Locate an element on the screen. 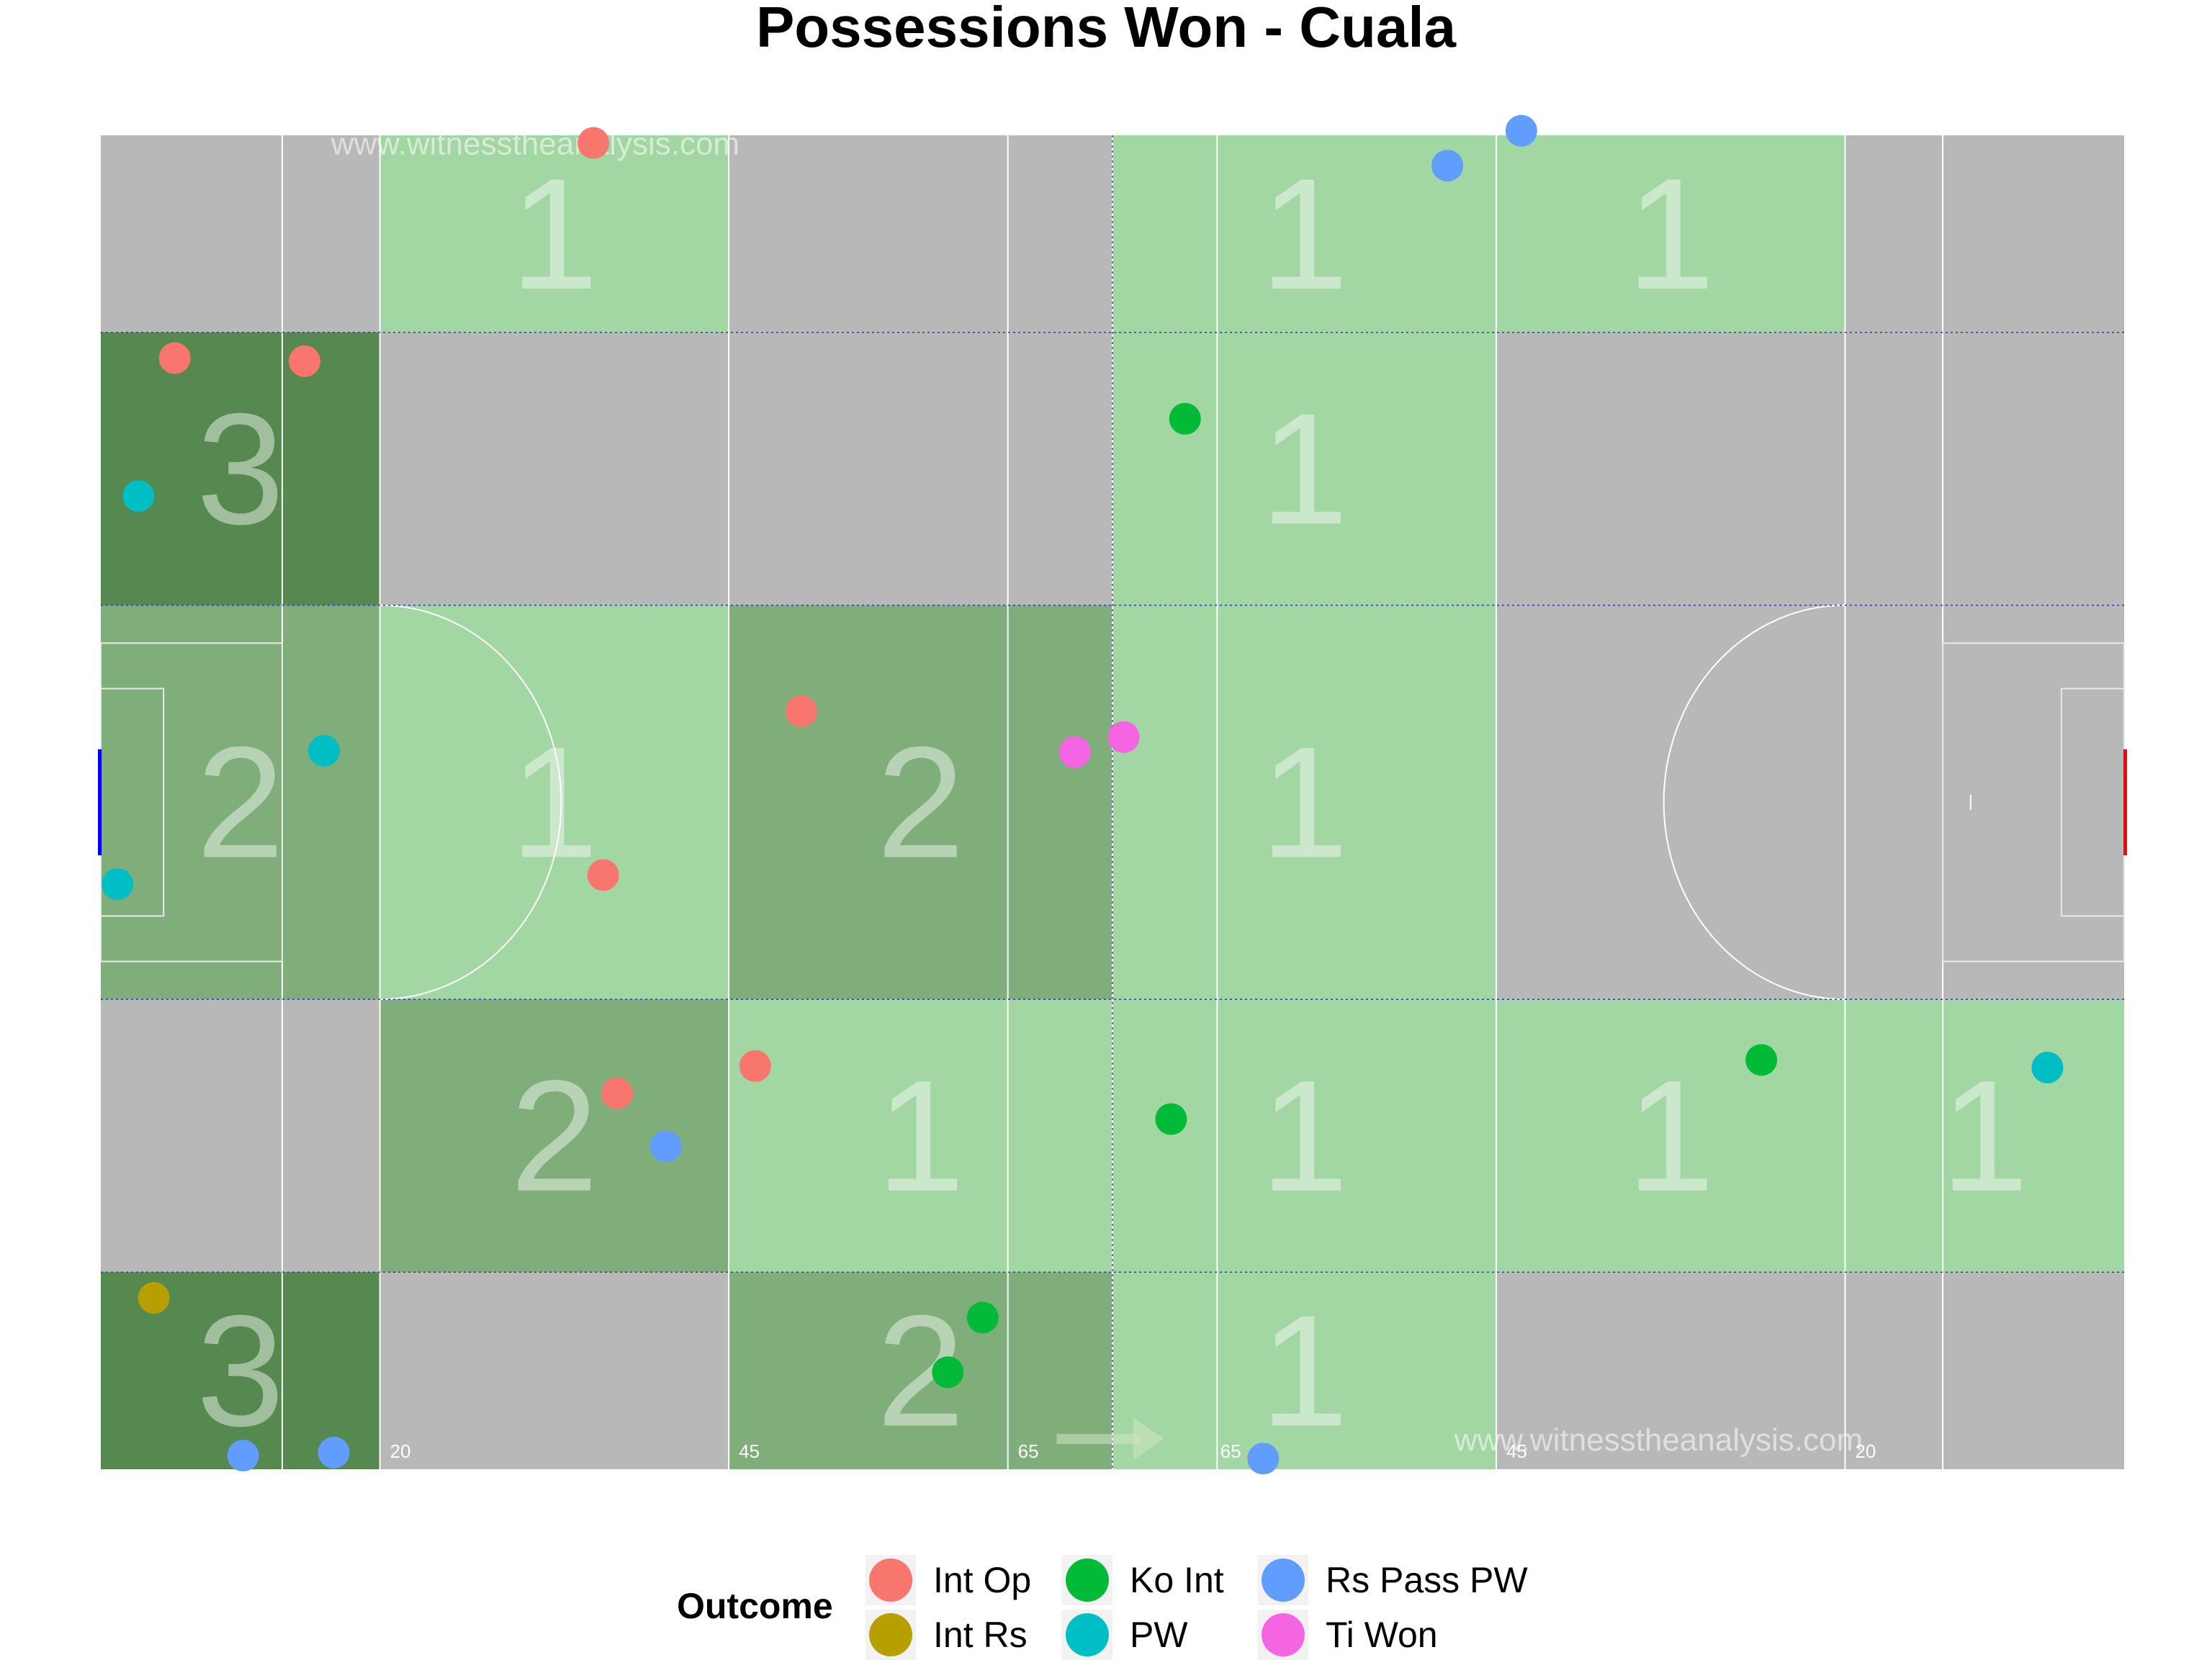 The width and height of the screenshot is (2212, 1660). watermark-bottom: www.witnesstheanalysis.com is located at coordinates (1658, 1440).